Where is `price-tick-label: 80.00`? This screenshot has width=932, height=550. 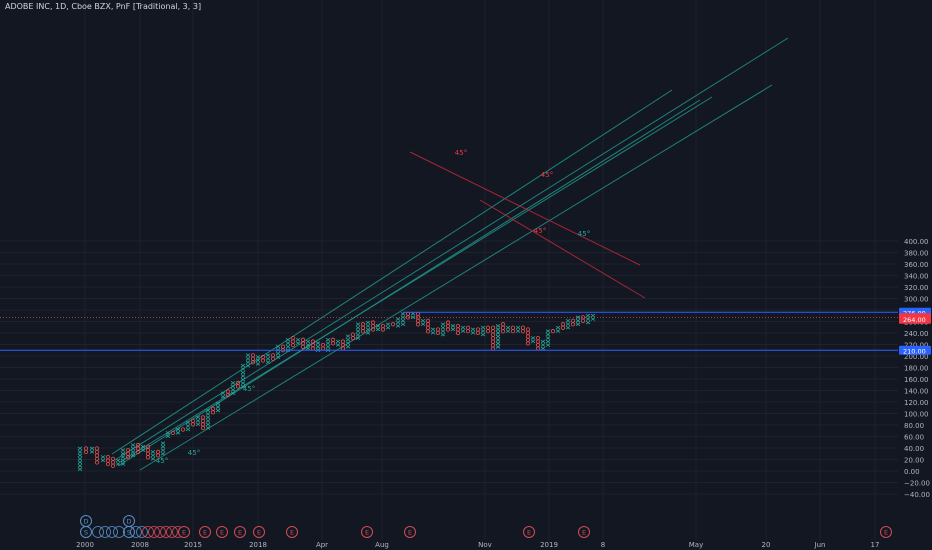 price-tick-label: 80.00 is located at coordinates (914, 426).